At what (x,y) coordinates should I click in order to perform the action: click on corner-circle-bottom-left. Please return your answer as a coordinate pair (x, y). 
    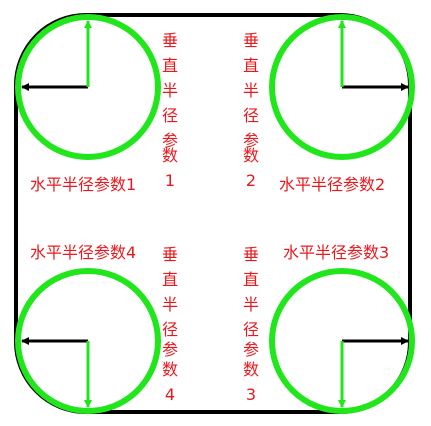
    Looking at the image, I should click on (88, 341).